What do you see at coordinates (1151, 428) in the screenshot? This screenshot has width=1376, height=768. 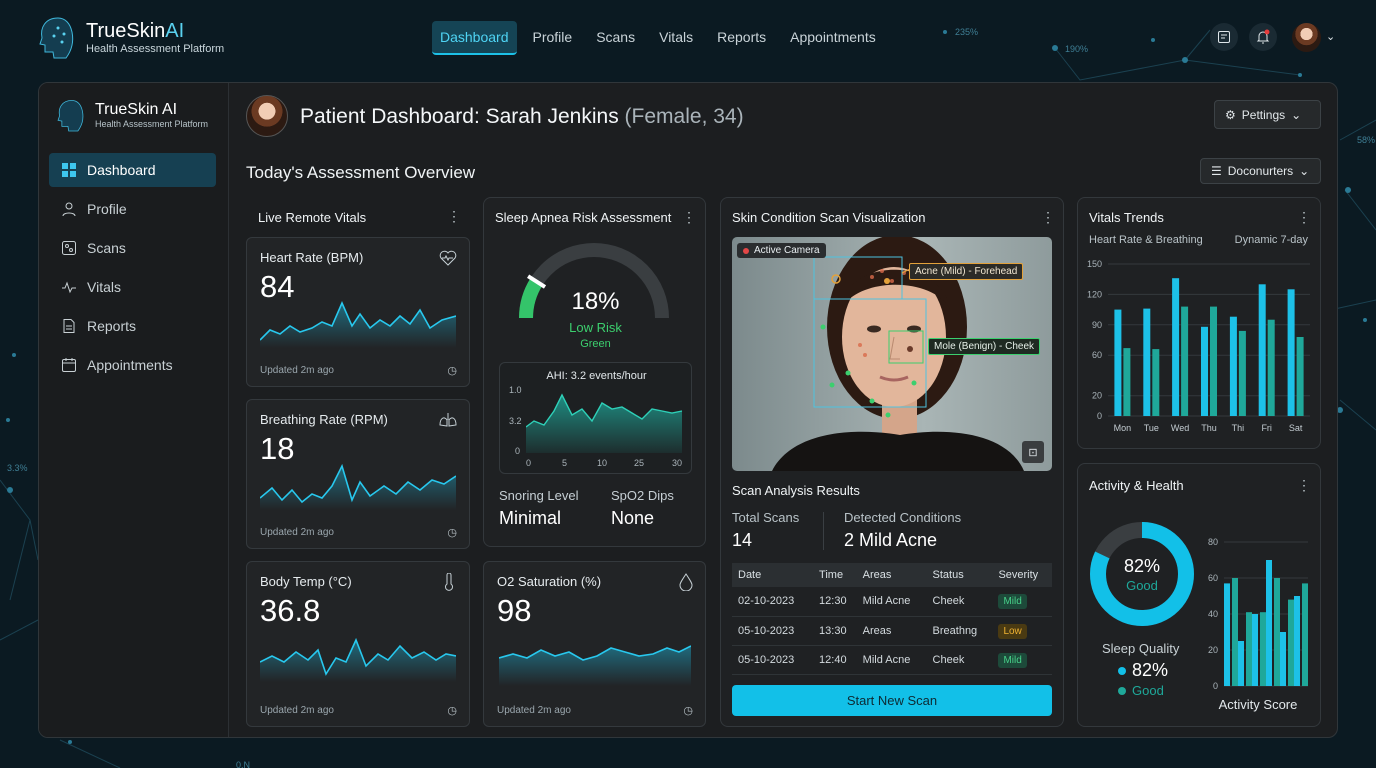 I see `x-tick-label: Tue` at bounding box center [1151, 428].